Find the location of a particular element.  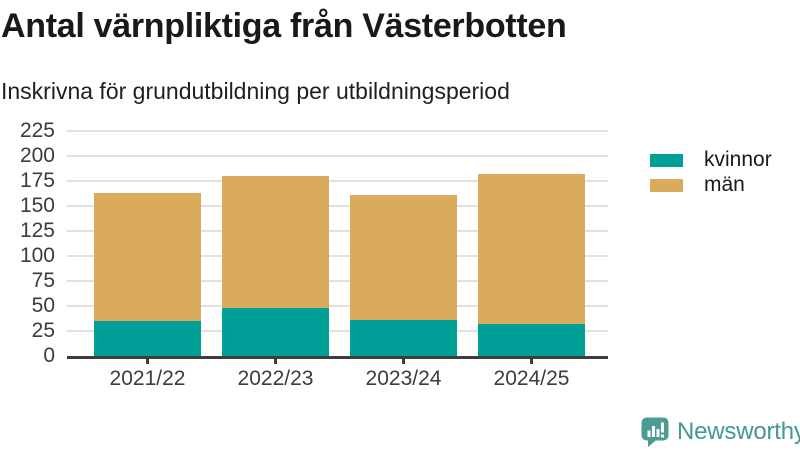

legend-label-kvinnor: kvinnor is located at coordinates (738, 159).